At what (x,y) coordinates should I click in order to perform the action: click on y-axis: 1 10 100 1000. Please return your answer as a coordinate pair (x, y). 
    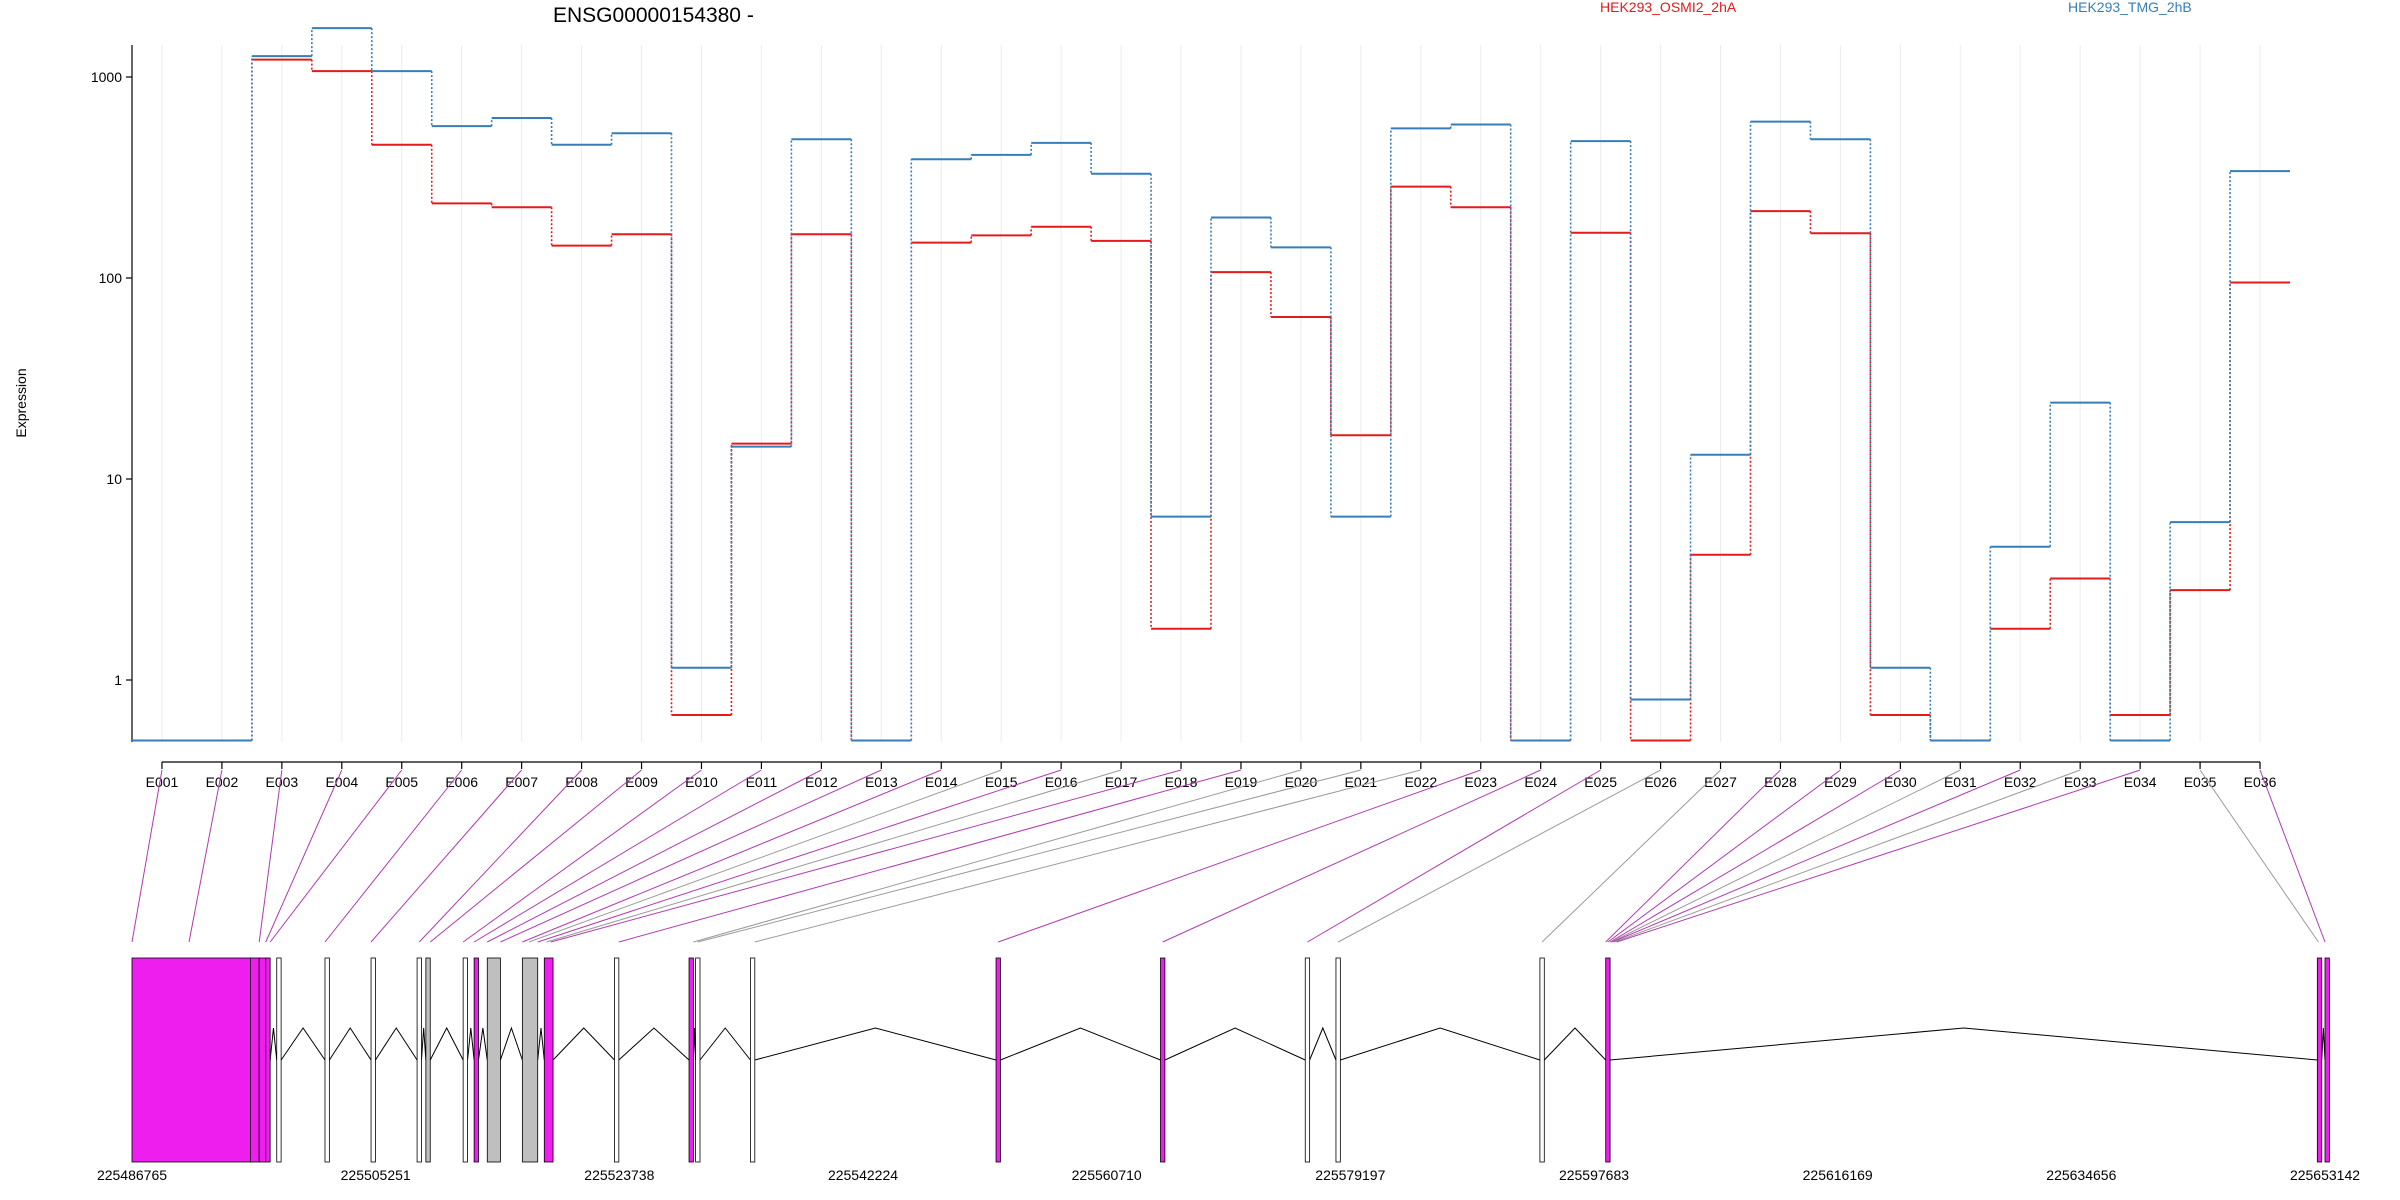
    Looking at the image, I should click on (112, 393).